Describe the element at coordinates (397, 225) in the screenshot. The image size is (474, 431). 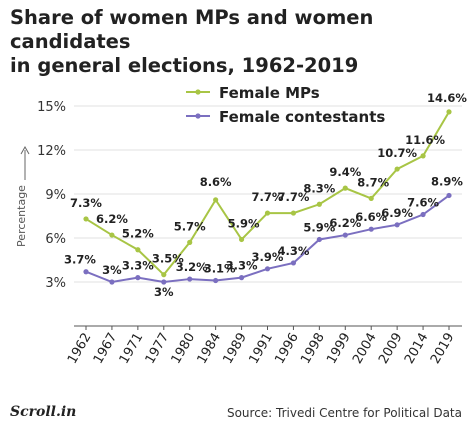
I see `point-female-contestants-2009` at that location.